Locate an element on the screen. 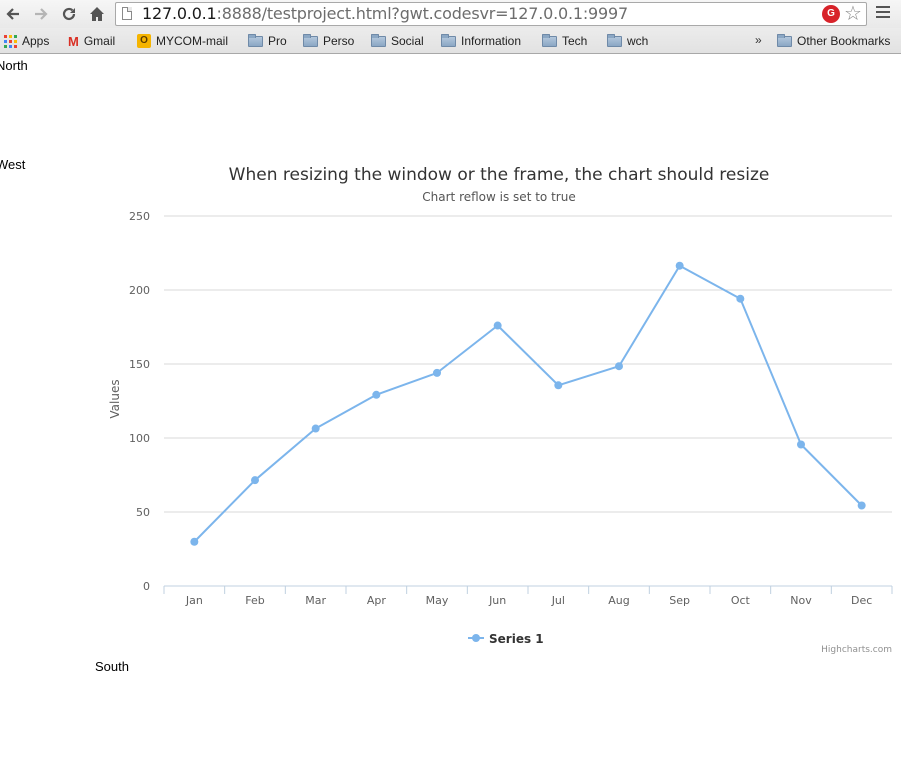  gmail-icon: M is located at coordinates (73, 41).